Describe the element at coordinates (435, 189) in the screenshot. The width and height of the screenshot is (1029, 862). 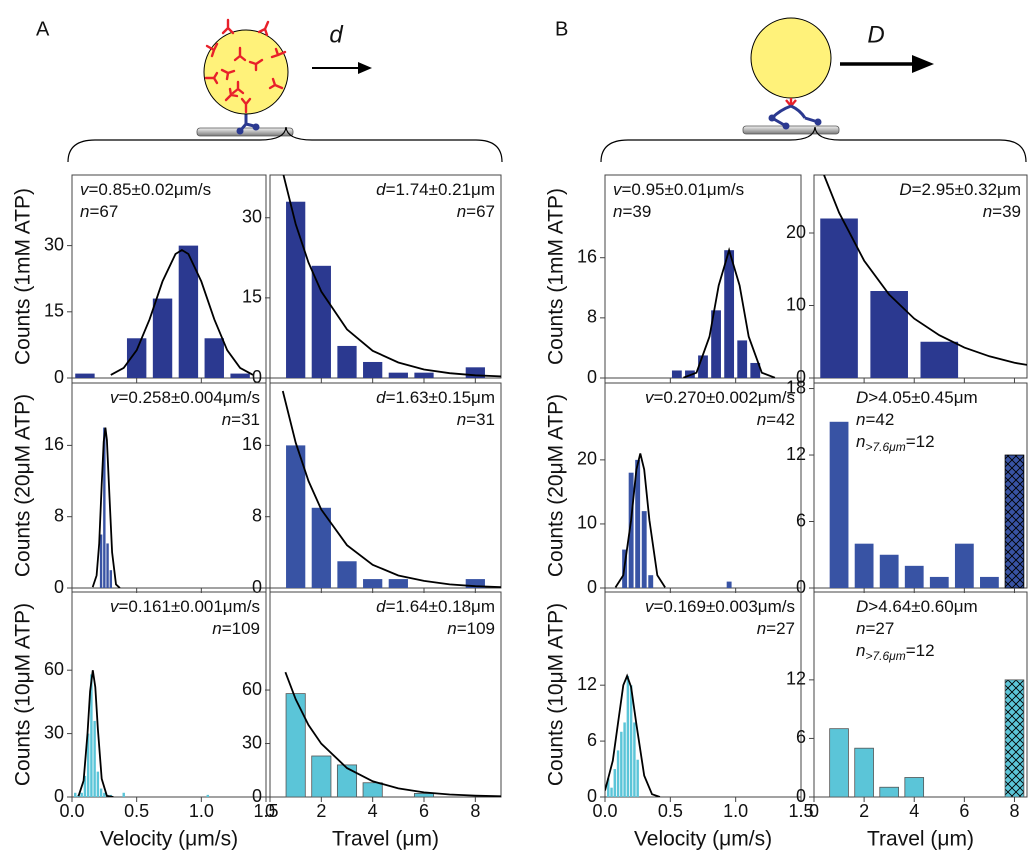
I see `annotation: d=1.74±0.21μm` at that location.